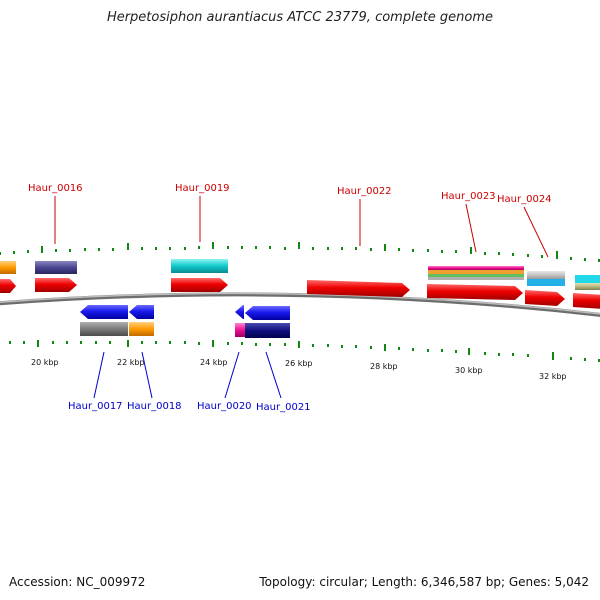 Image resolution: width=600 pixels, height=600 pixels. Describe the element at coordinates (202, 188) in the screenshot. I see `gene-label-haur-0019: Haur_0019` at that location.